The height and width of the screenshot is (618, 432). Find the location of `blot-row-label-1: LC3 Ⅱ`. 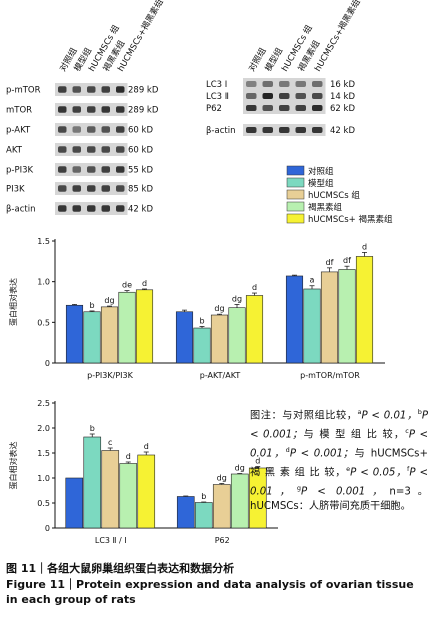

blot-row-label-1: LC3 Ⅱ is located at coordinates (217, 97).